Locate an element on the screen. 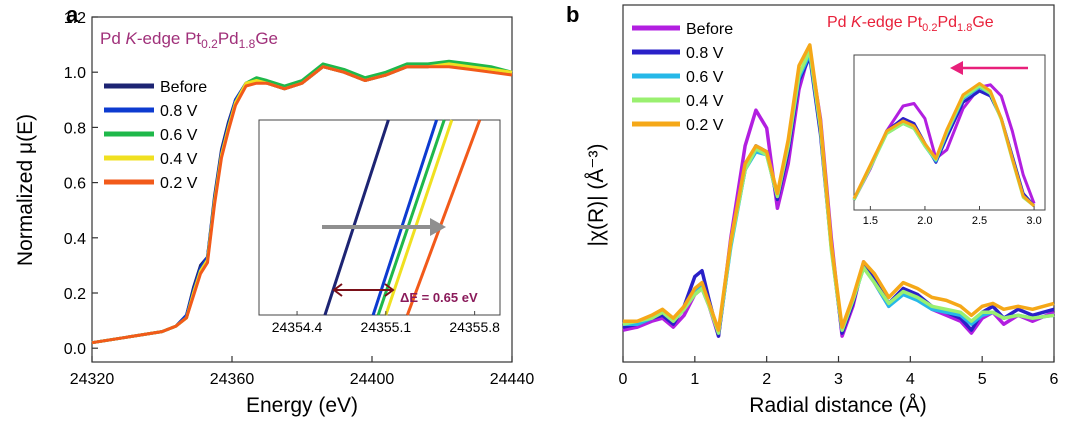 This screenshot has width=1080, height=421. panel-b-xticks: 0 1 2 3 4 5 6 is located at coordinates (839, 372).